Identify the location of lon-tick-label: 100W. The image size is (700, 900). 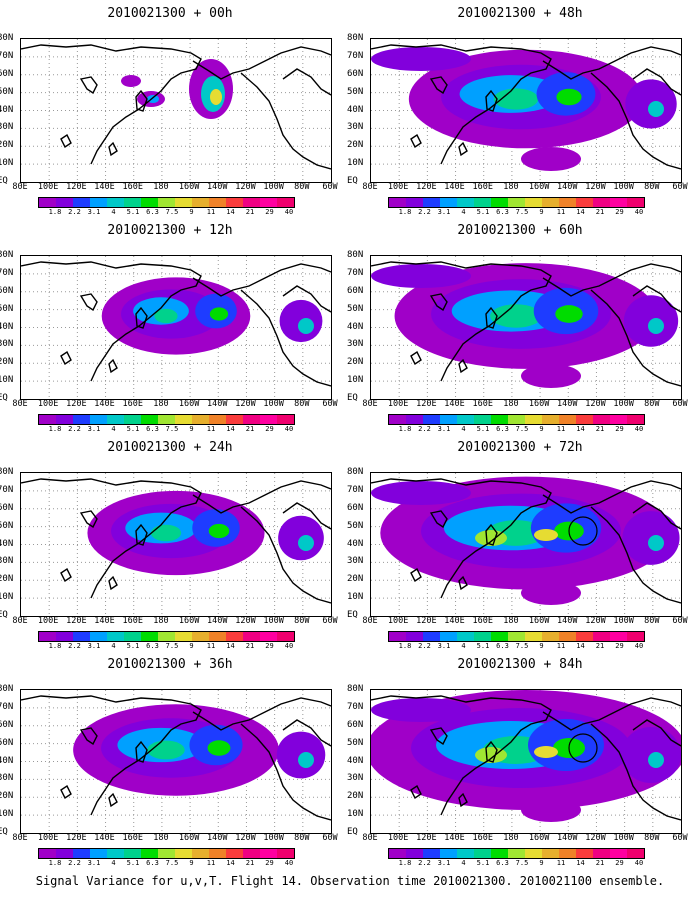
(623, 187).